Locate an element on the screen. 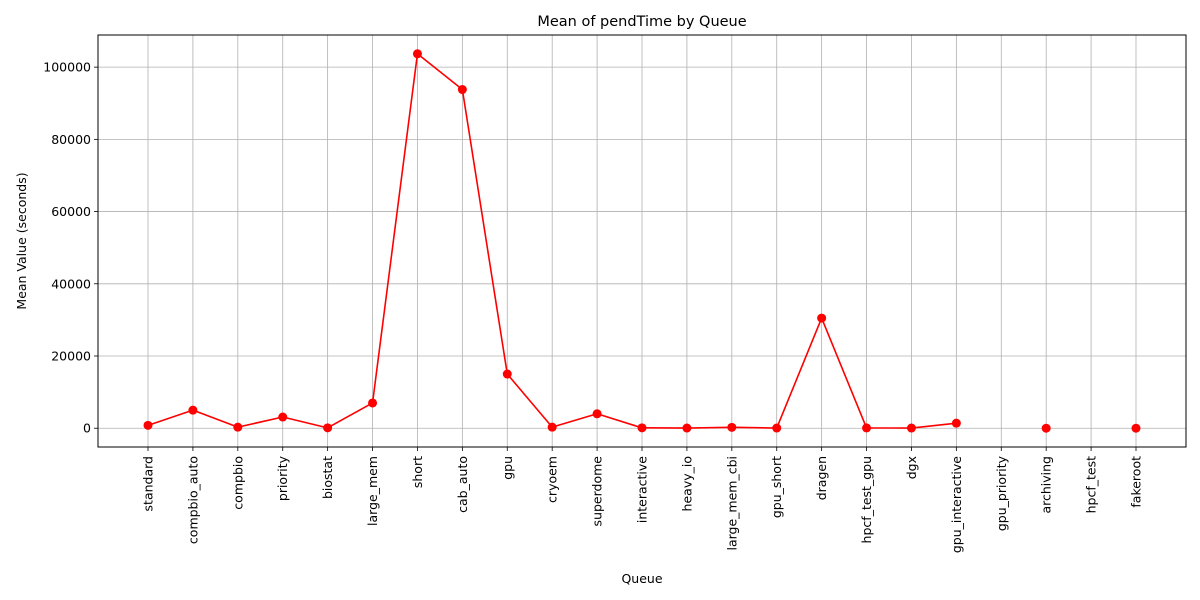  x-tick-label: standard is located at coordinates (148, 483).